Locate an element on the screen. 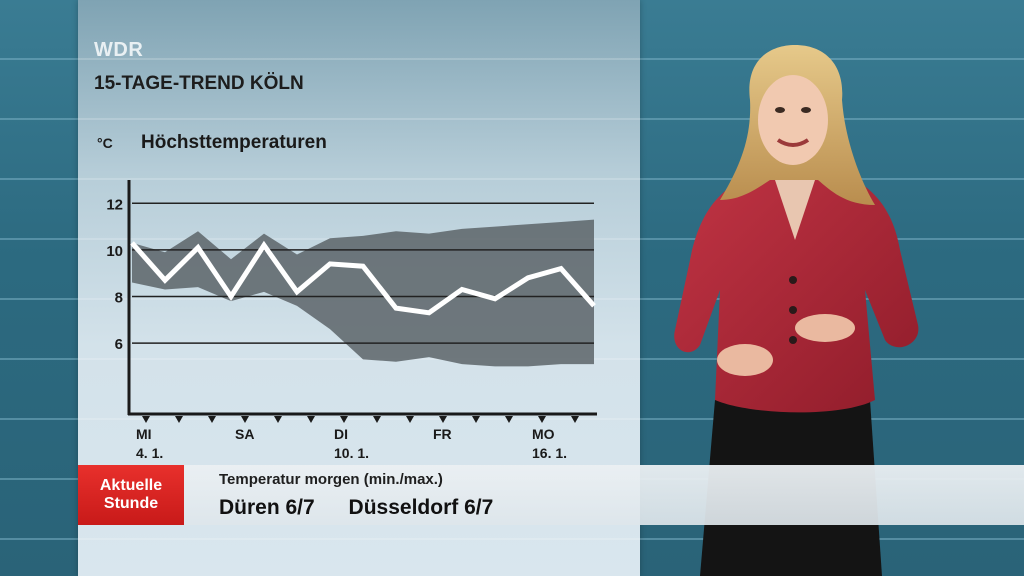  ticker-item: Düren 6/7 is located at coordinates (267, 507).